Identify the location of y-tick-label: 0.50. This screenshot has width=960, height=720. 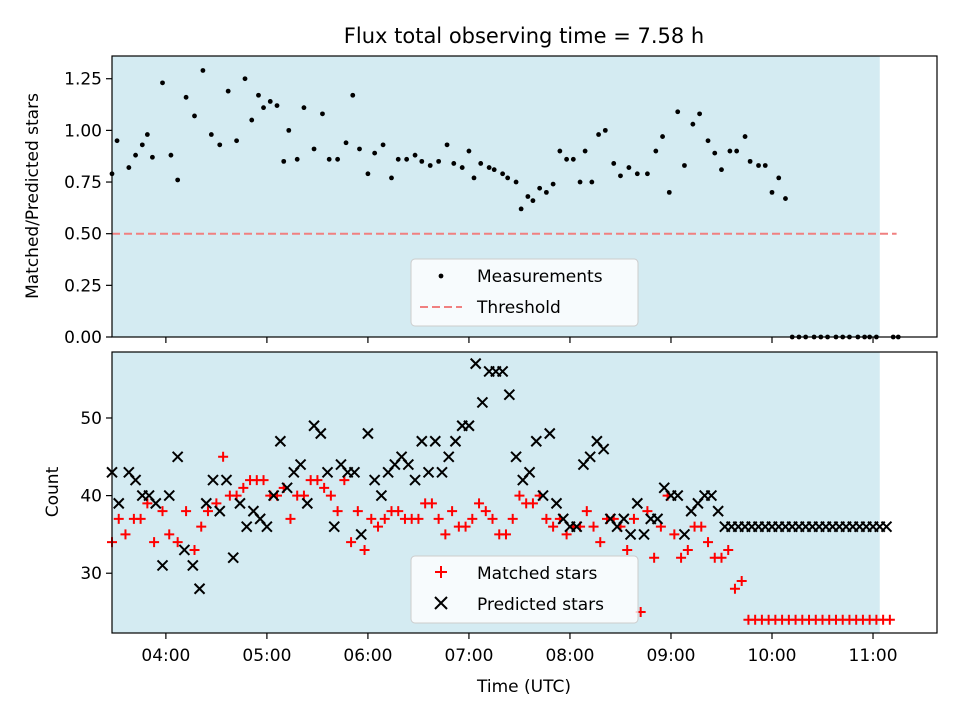
(83, 235).